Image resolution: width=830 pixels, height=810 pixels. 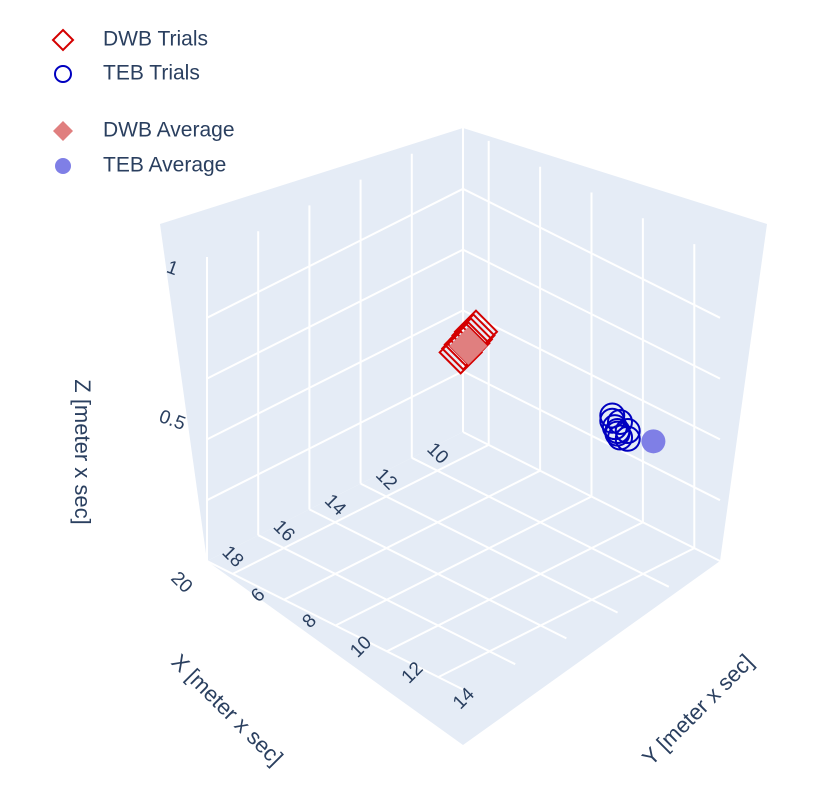 I want to click on x-axis-title: X [meter x sec], so click(x=227, y=709).